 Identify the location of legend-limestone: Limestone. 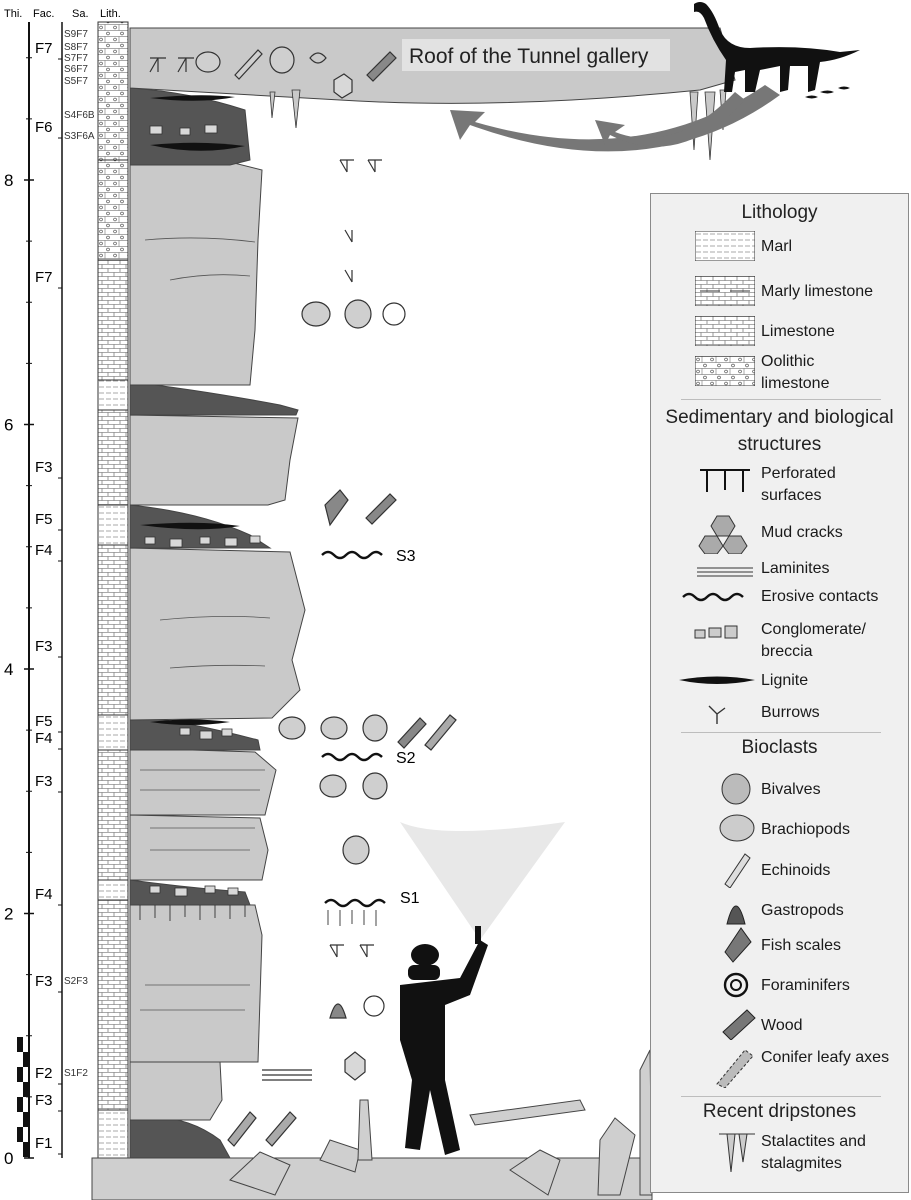
(798, 331).